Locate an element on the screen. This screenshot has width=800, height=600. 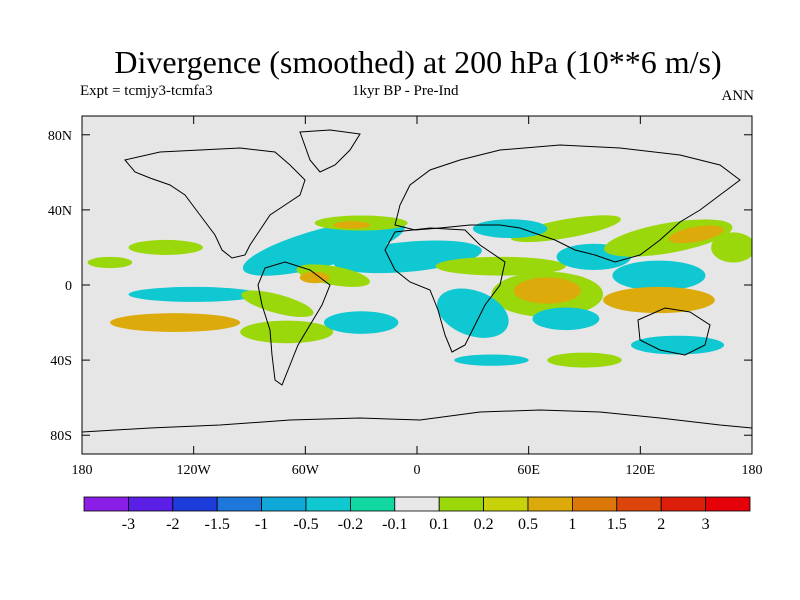
lat-tick-label: 80S is located at coordinates (61, 436).